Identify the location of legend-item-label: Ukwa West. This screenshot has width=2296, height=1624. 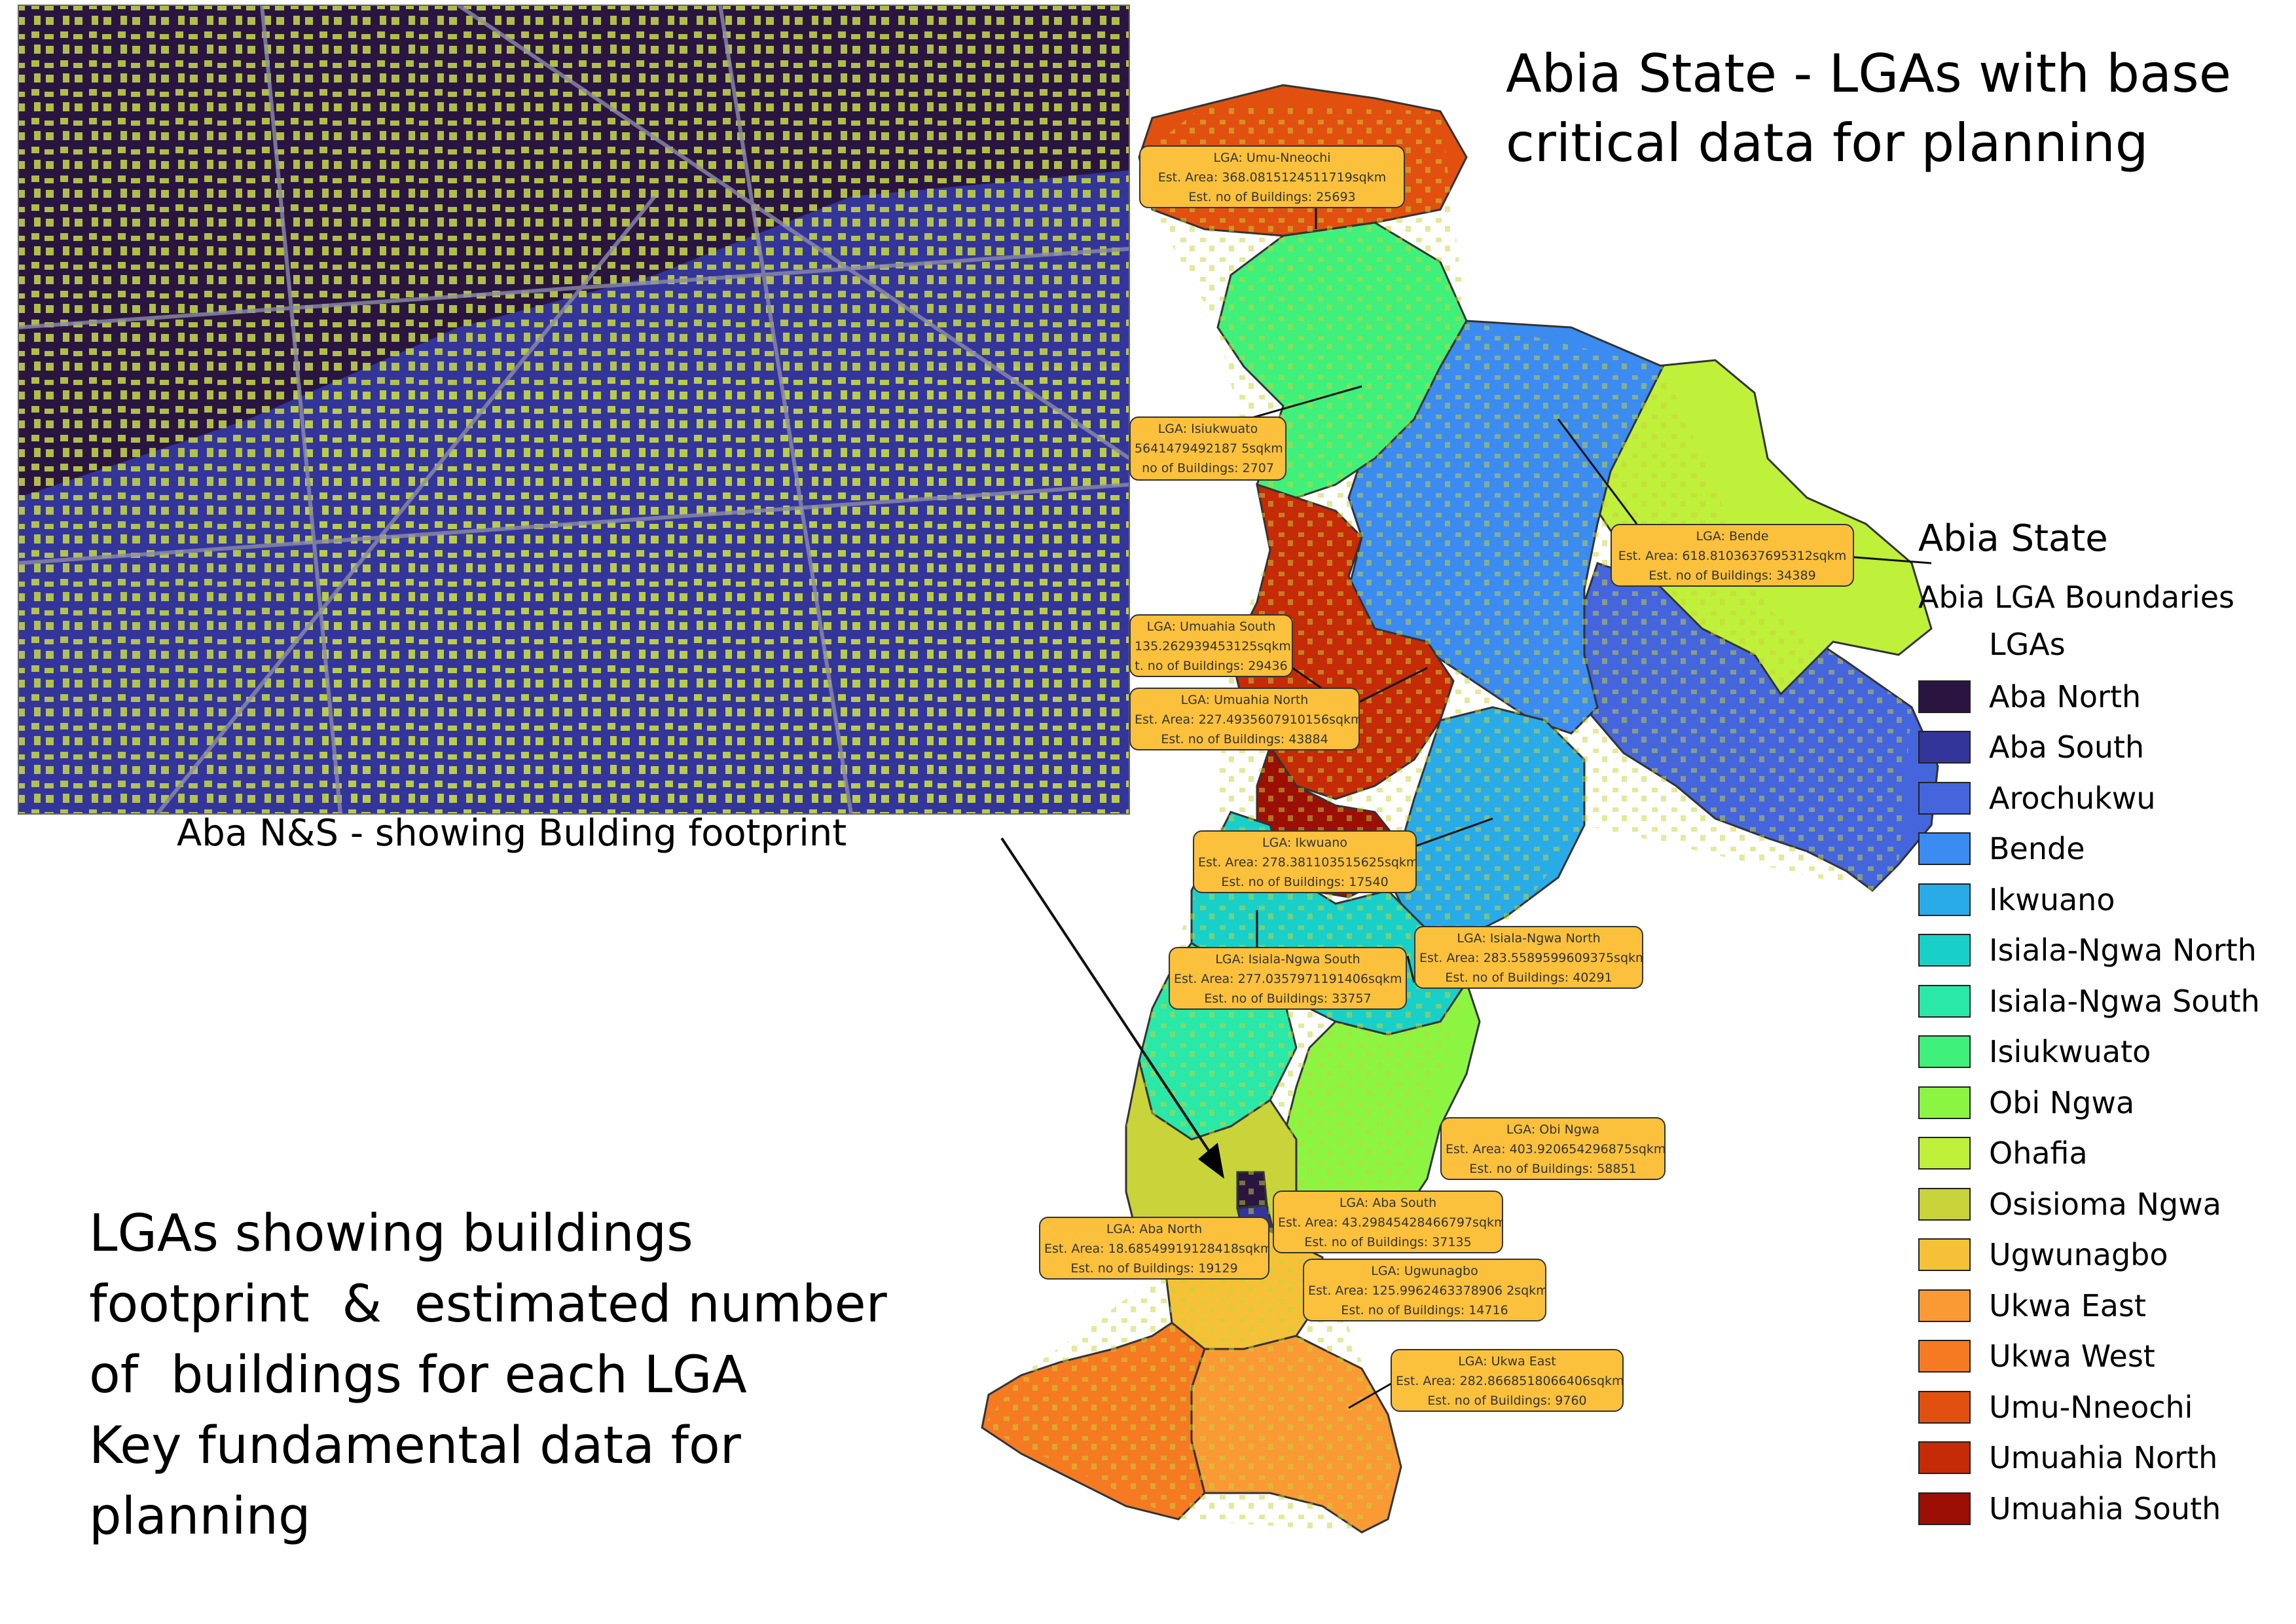
(2072, 1356).